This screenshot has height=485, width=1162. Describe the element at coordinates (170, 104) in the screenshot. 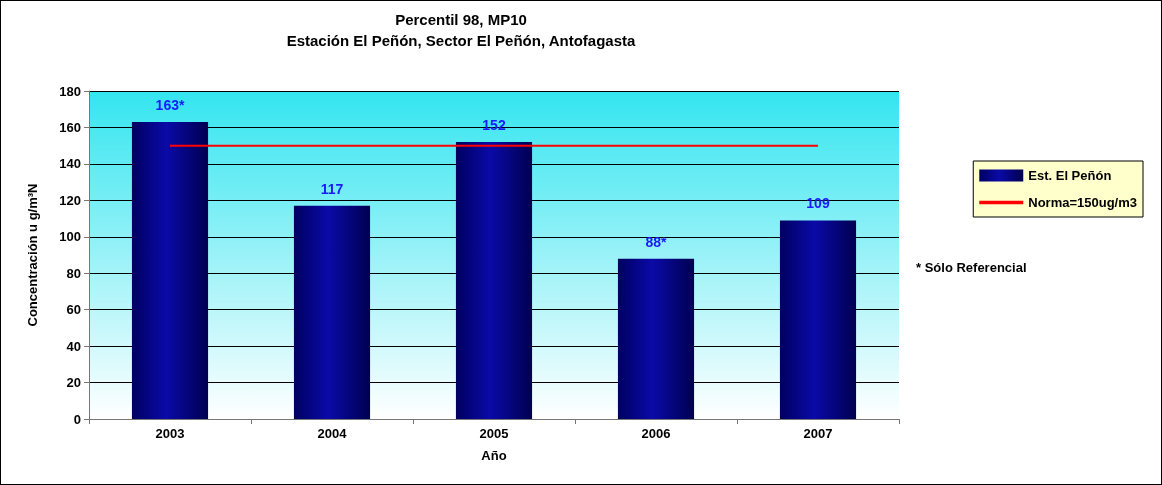

I see `data-label: 163*` at that location.